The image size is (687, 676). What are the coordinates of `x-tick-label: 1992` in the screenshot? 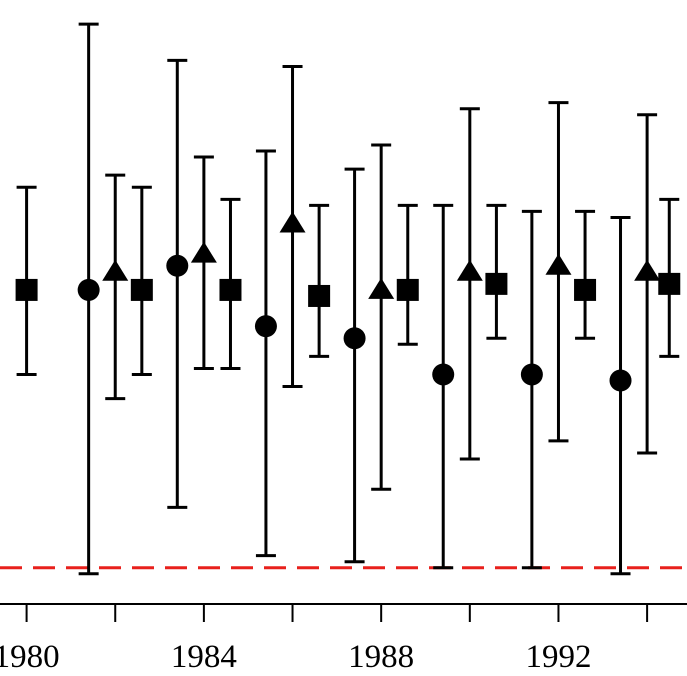 It's located at (558, 657).